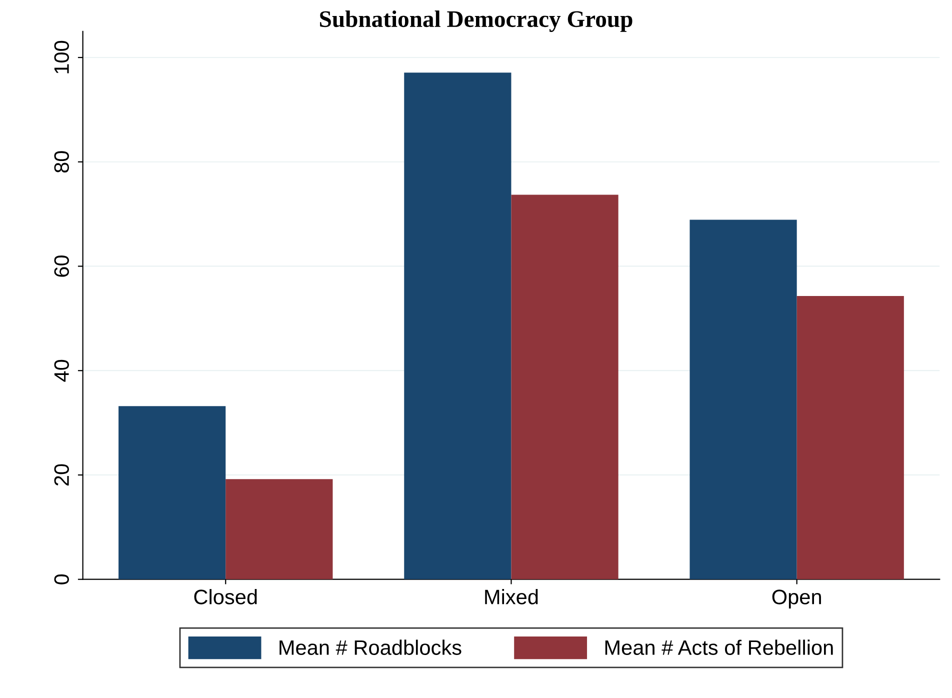  Describe the element at coordinates (225, 596) in the screenshot. I see `x-tick-label: Closed` at that location.